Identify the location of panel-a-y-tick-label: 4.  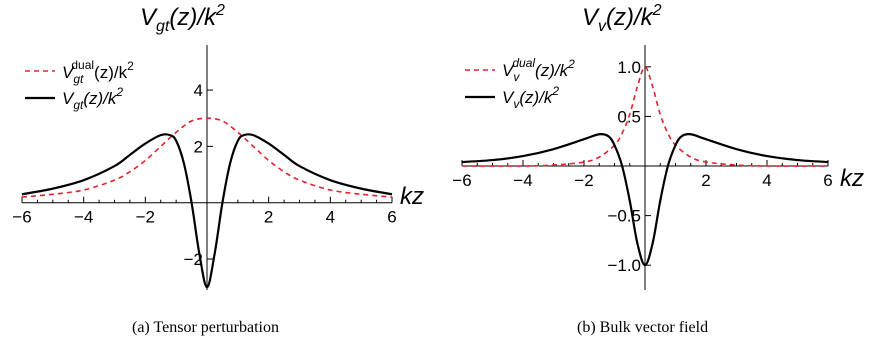
(198, 90).